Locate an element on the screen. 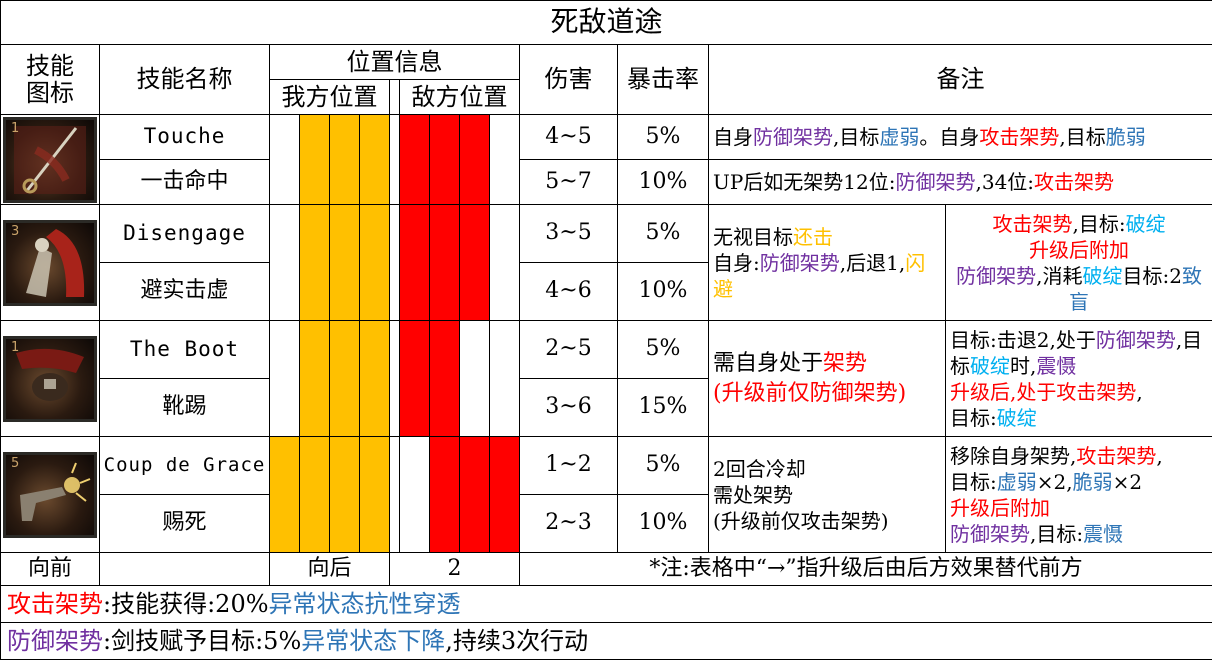  skill-note-left: 需自身处于架势 (升级前仅防御架势) is located at coordinates (827, 378).